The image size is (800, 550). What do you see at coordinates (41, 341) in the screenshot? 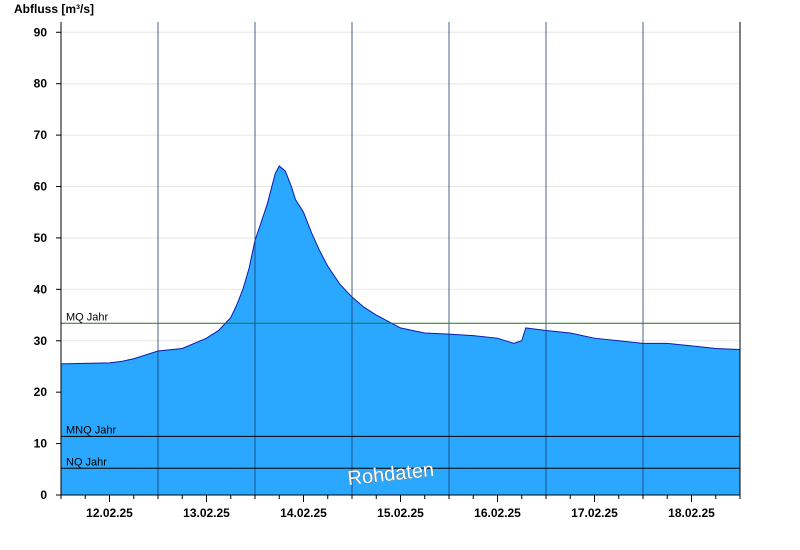
I see `y-tick-label-30: 30` at bounding box center [41, 341].